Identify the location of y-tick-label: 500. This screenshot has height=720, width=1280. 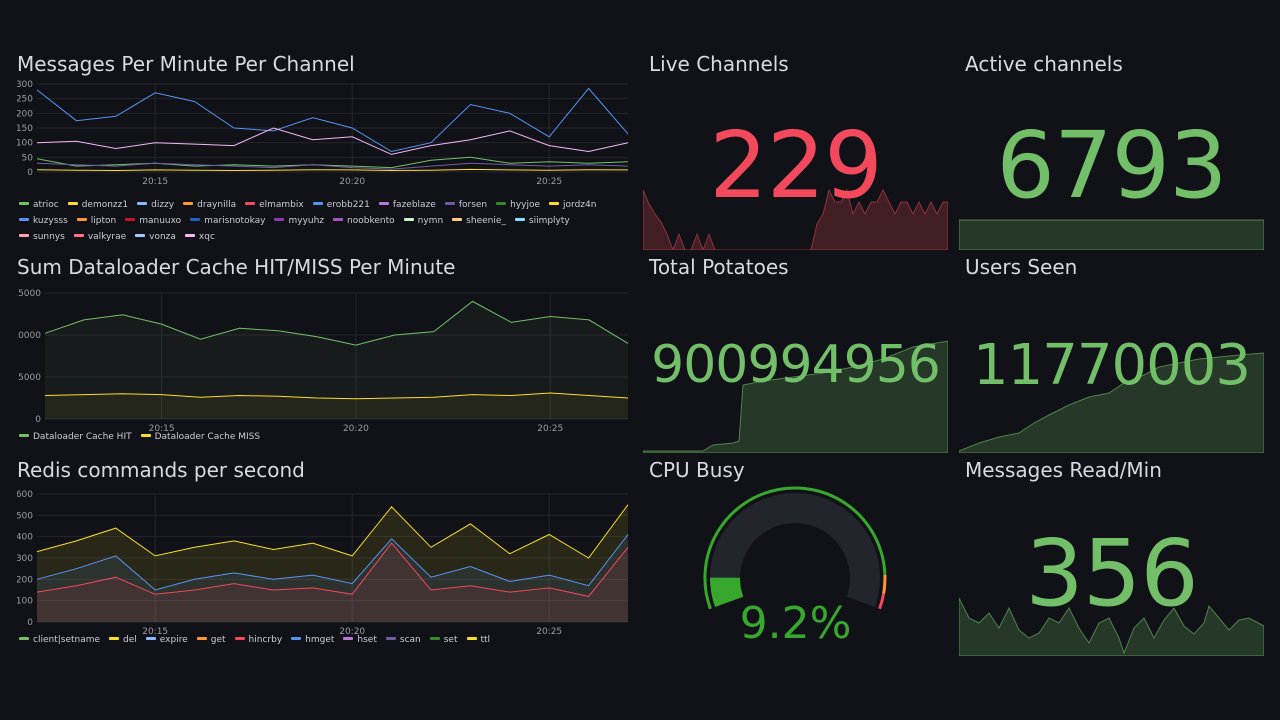
(25, 516).